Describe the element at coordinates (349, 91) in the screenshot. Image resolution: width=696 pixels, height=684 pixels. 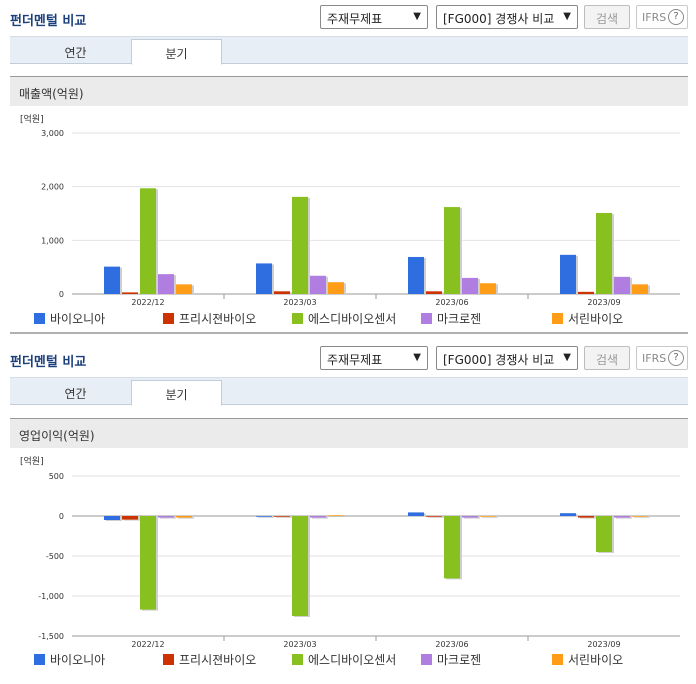
I see `metric-header: 매출액(억원)` at that location.